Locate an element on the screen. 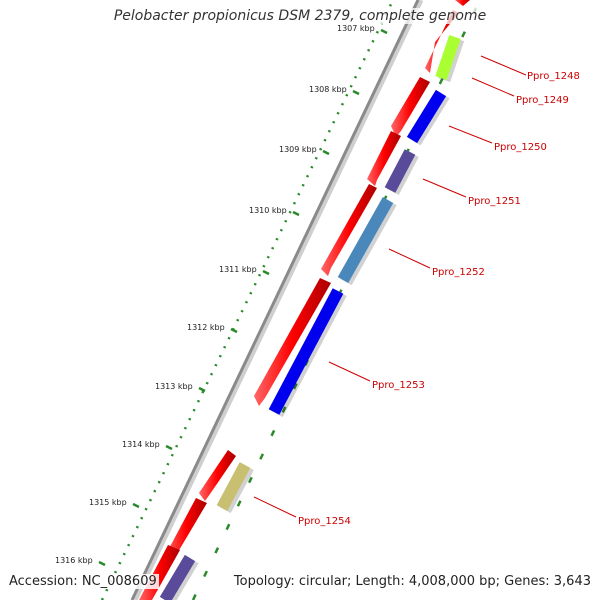 The image size is (600, 600). kbp-label: 1314 kbp is located at coordinates (141, 444).